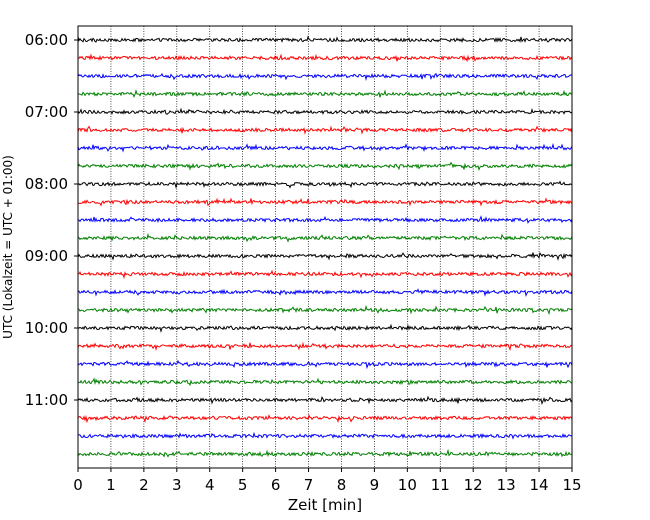 This screenshot has height=520, width=650. What do you see at coordinates (440, 485) in the screenshot?
I see `x-tick-label: 11` at bounding box center [440, 485].